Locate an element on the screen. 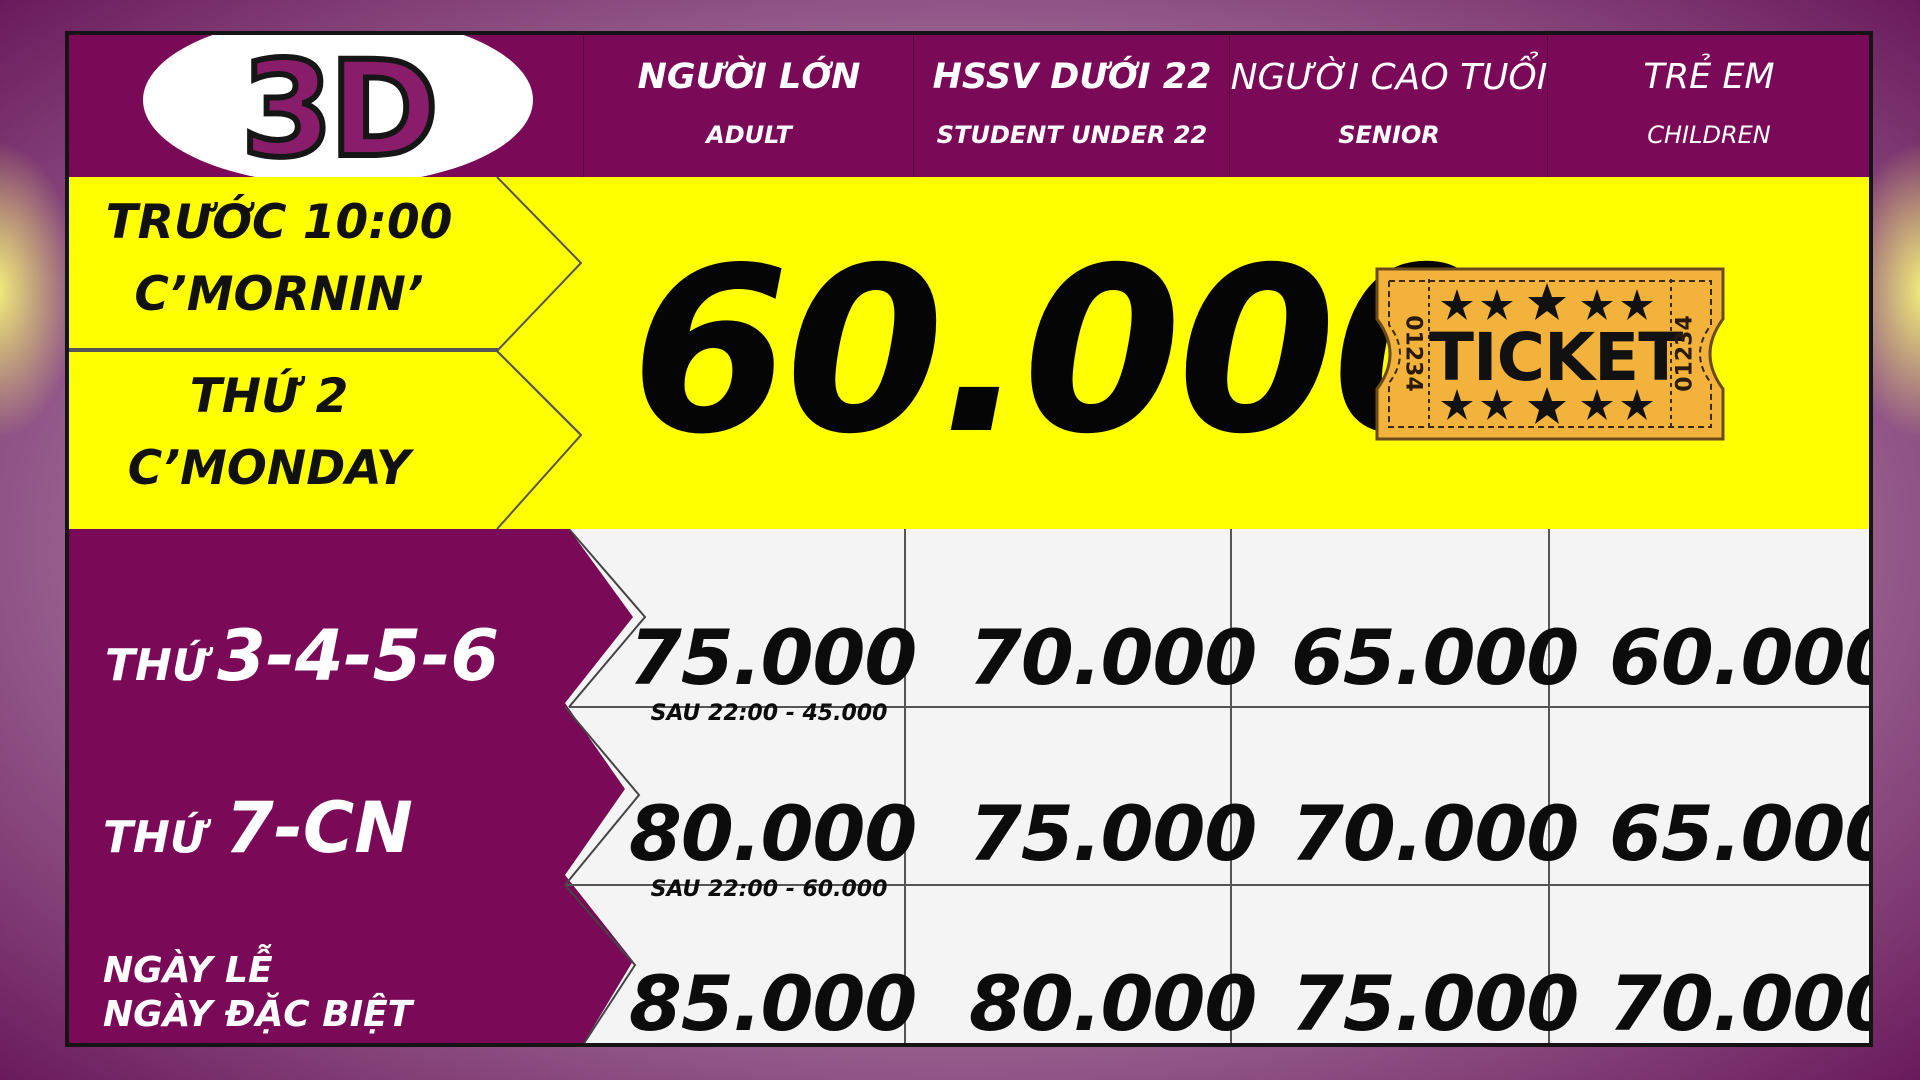  promo-monday-line2: C’MONDAY is located at coordinates (269, 468).